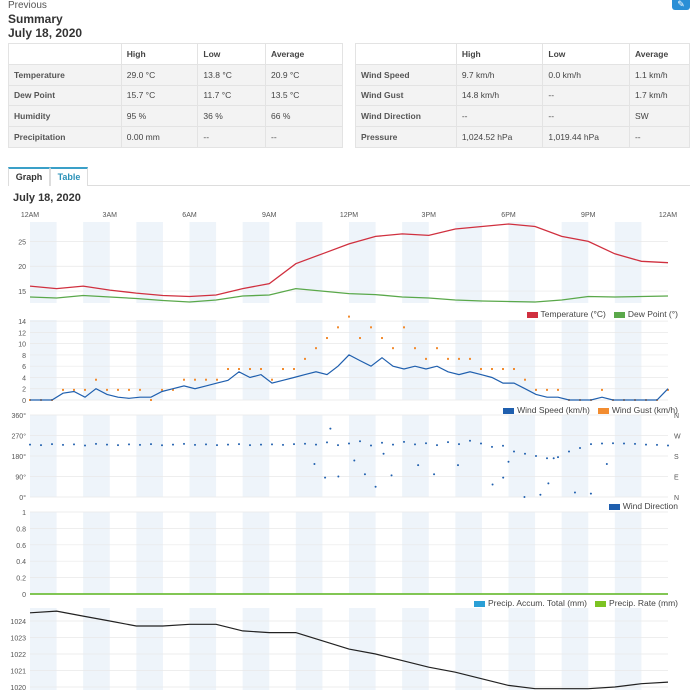 Image resolution: width=700 pixels, height=700 pixels. I want to click on table-row: Wind Direction -- -- SW, so click(523, 116).